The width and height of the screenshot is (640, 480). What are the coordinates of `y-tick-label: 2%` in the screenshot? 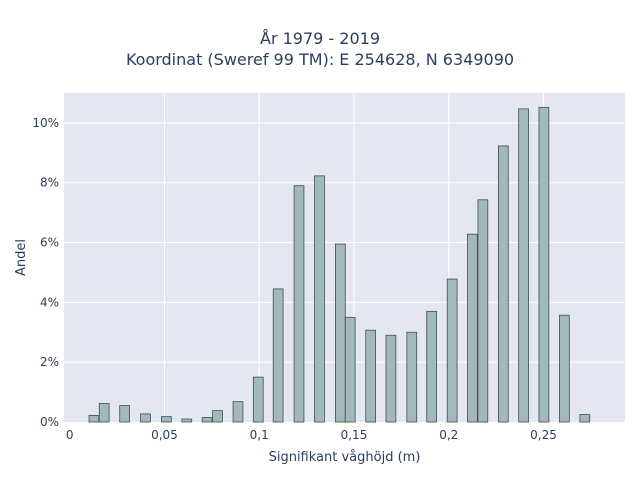 It's located at (49, 362).